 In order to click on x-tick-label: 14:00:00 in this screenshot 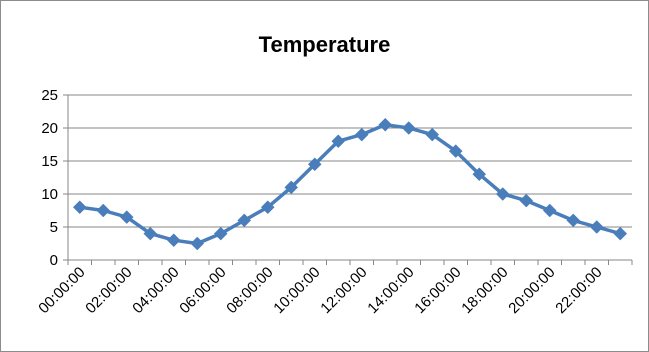, I will do `click(390, 290)`.